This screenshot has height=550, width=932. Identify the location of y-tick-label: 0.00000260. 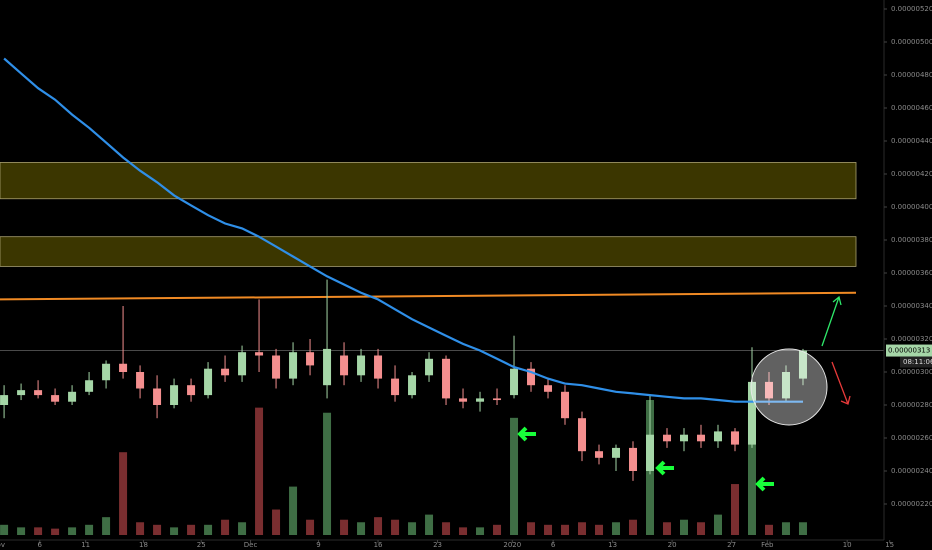
(911, 438).